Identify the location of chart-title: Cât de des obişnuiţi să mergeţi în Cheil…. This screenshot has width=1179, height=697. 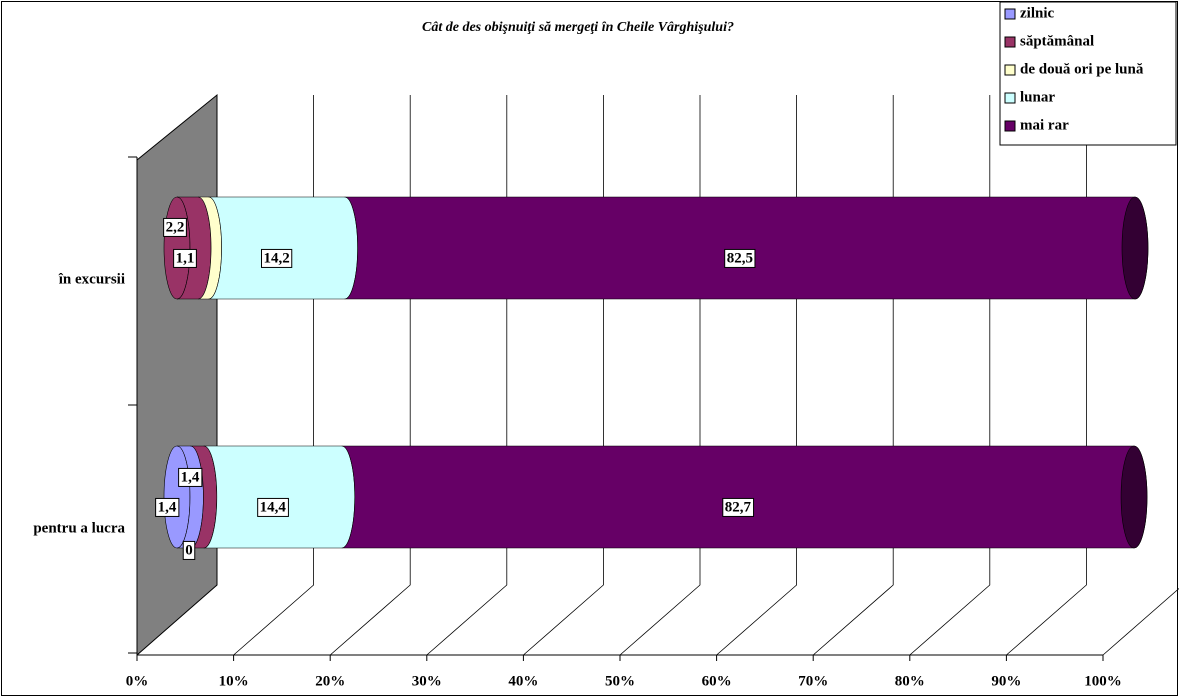
(578, 27).